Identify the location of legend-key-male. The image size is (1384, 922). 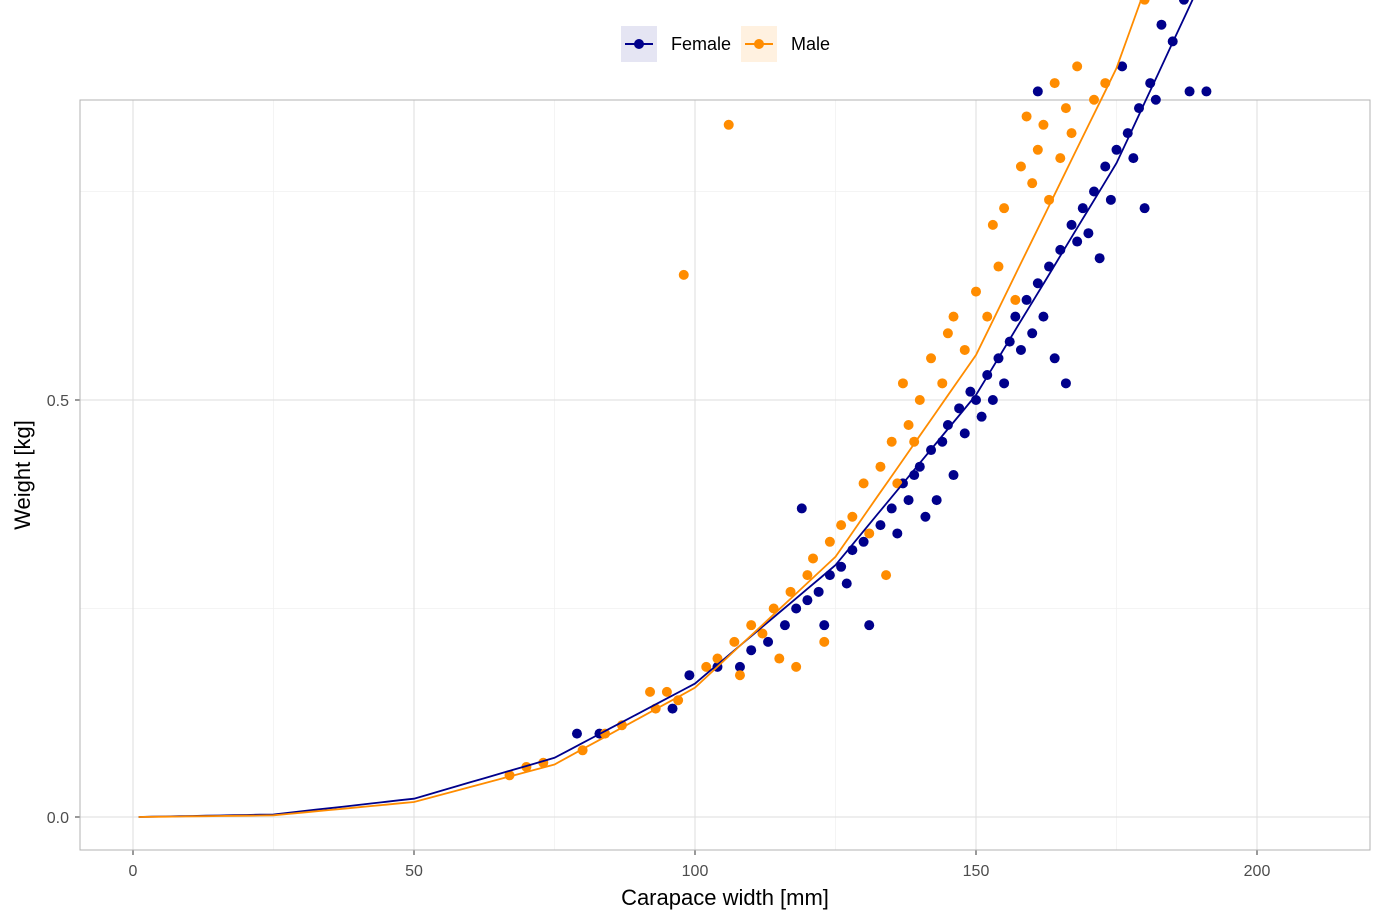
(759, 44).